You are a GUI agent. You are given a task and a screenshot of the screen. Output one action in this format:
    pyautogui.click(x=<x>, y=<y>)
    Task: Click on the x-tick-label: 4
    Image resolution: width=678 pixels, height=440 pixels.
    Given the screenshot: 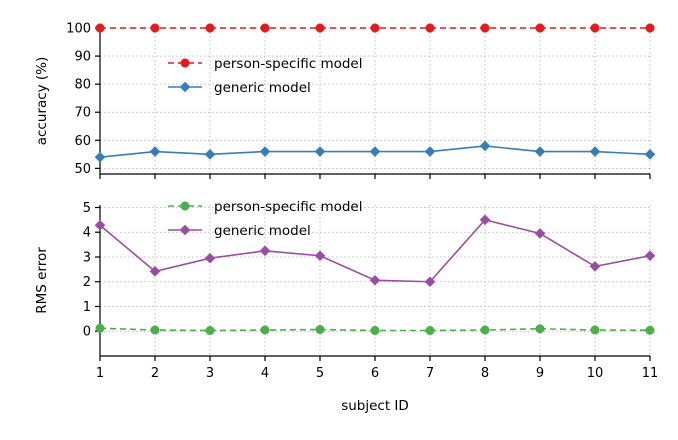 What is the action you would take?
    pyautogui.click(x=265, y=373)
    